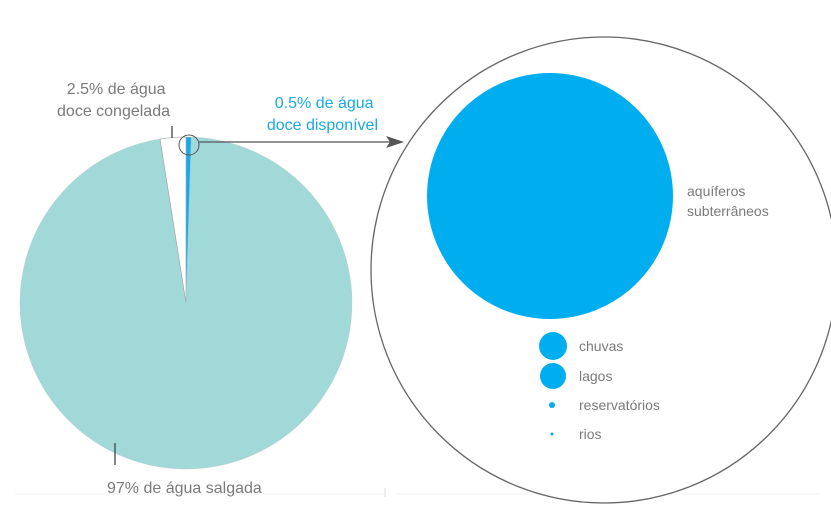 Image resolution: width=831 pixels, height=508 pixels. I want to click on bubble-rios, so click(552, 434).